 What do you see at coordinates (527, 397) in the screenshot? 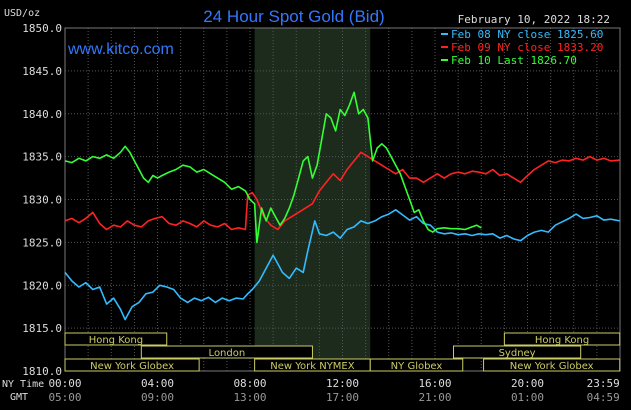
I see `x-tick-label-gmt: 01:00` at bounding box center [527, 397].